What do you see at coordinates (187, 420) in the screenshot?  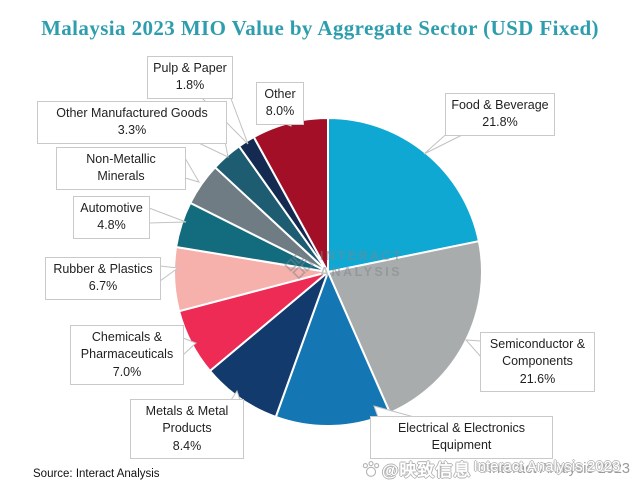 I see `callout-label: Metals & Metal Products` at bounding box center [187, 420].